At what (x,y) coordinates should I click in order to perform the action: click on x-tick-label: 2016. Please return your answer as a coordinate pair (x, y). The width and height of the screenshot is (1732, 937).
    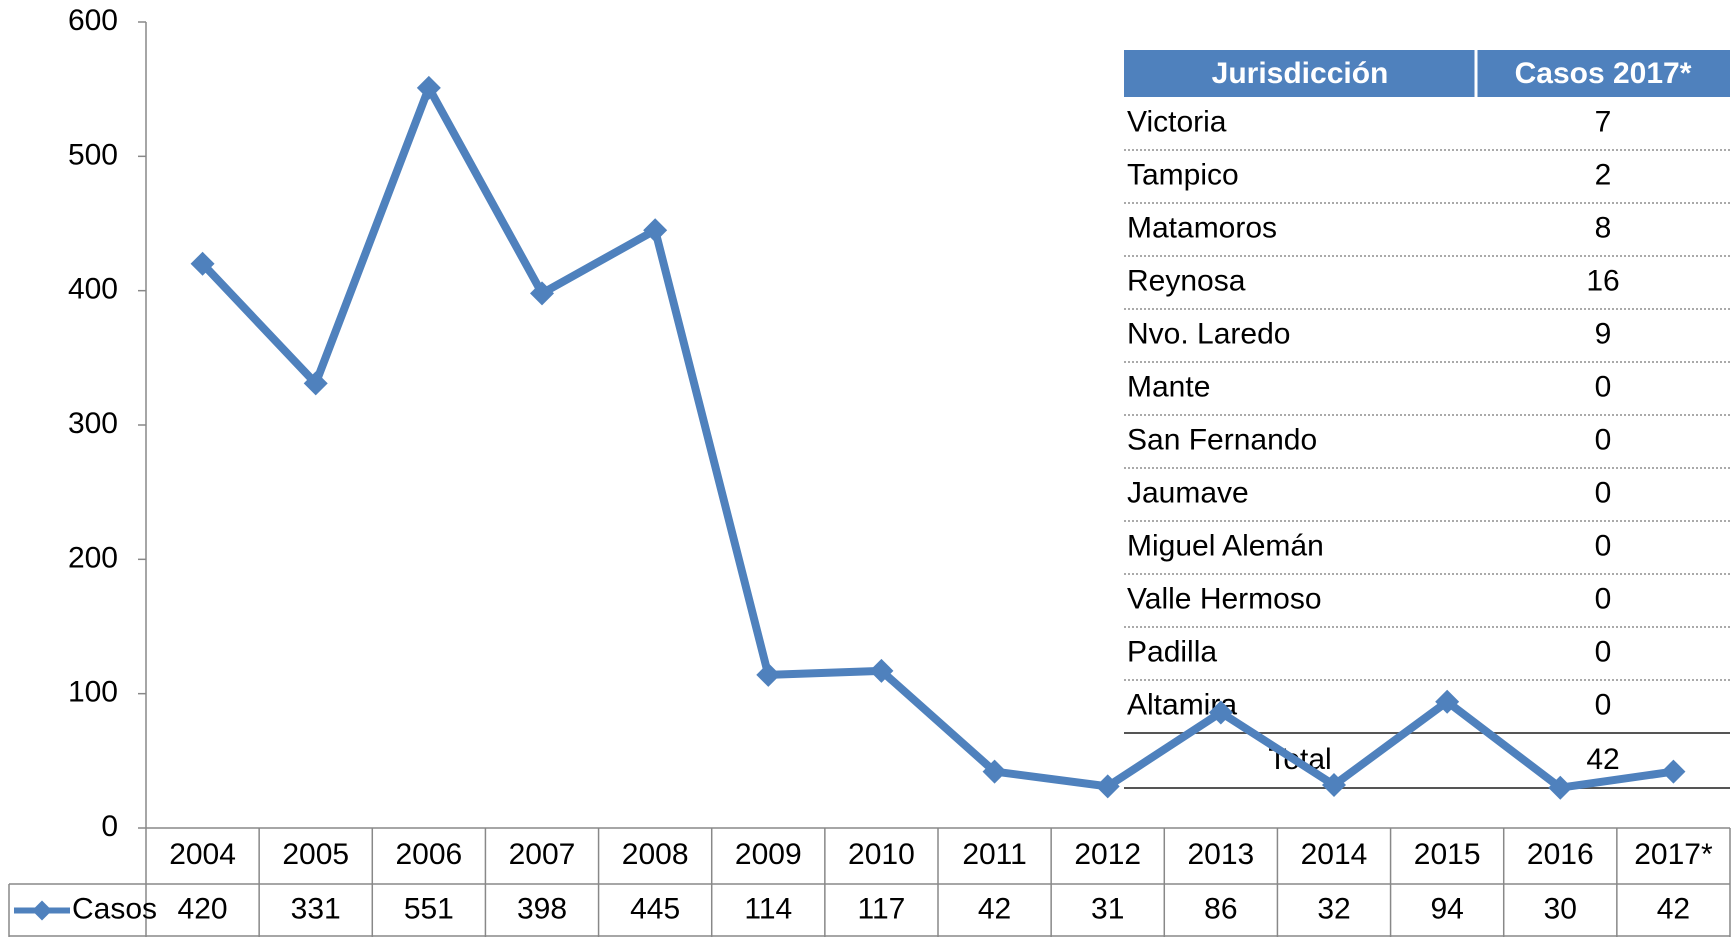
    Looking at the image, I should click on (1560, 854).